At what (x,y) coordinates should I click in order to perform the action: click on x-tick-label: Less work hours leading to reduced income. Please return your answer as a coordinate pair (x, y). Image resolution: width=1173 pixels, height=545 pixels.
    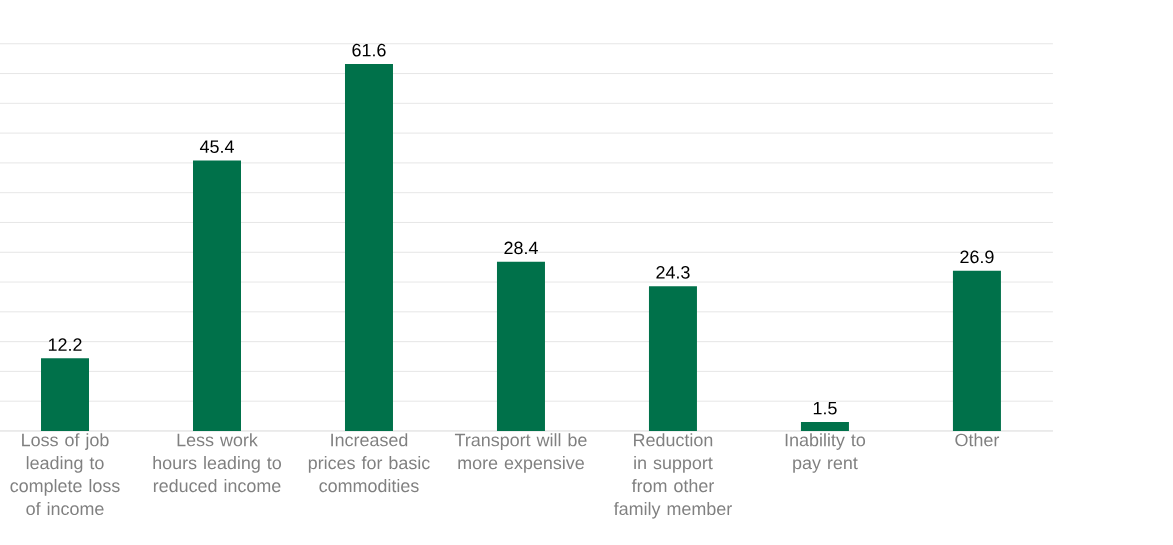
    Looking at the image, I should click on (217, 463).